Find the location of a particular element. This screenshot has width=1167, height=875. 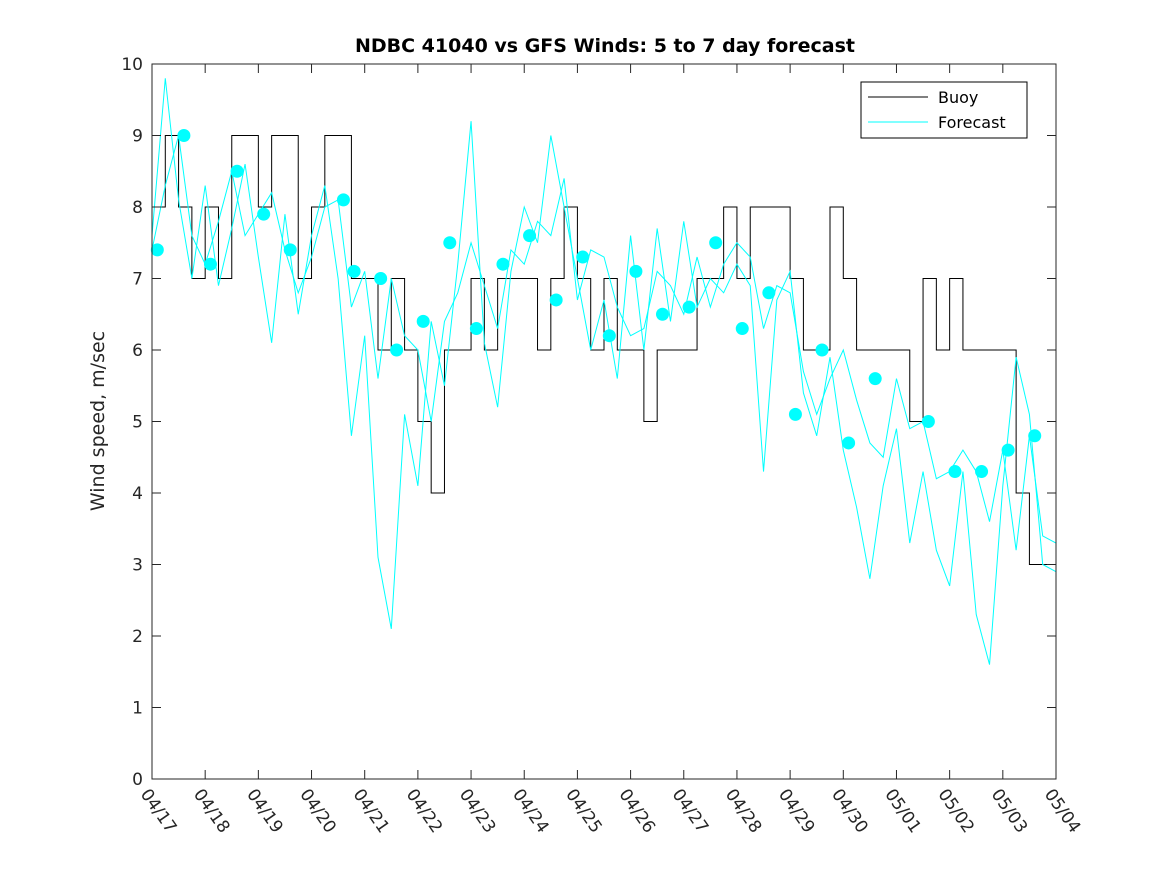

legend-box is located at coordinates (944, 110).